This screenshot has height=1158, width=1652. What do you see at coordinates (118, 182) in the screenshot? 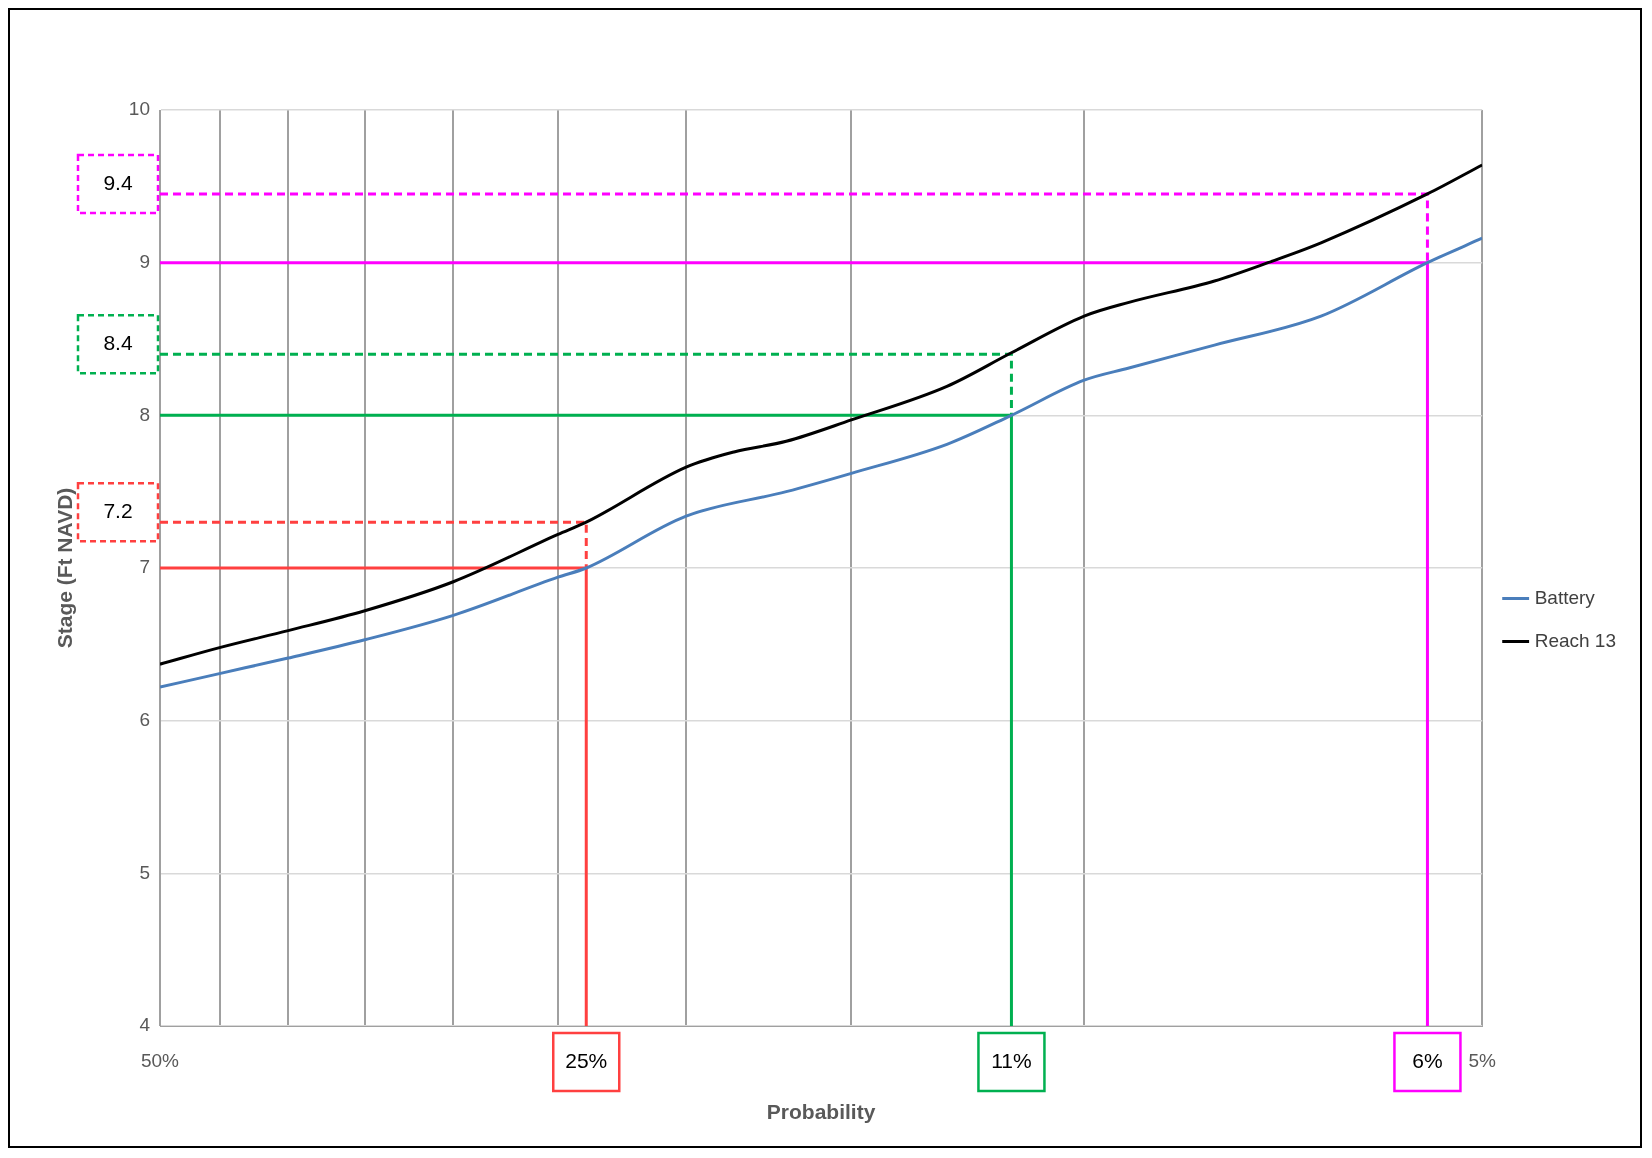
I see `text: 9.4` at bounding box center [118, 182].